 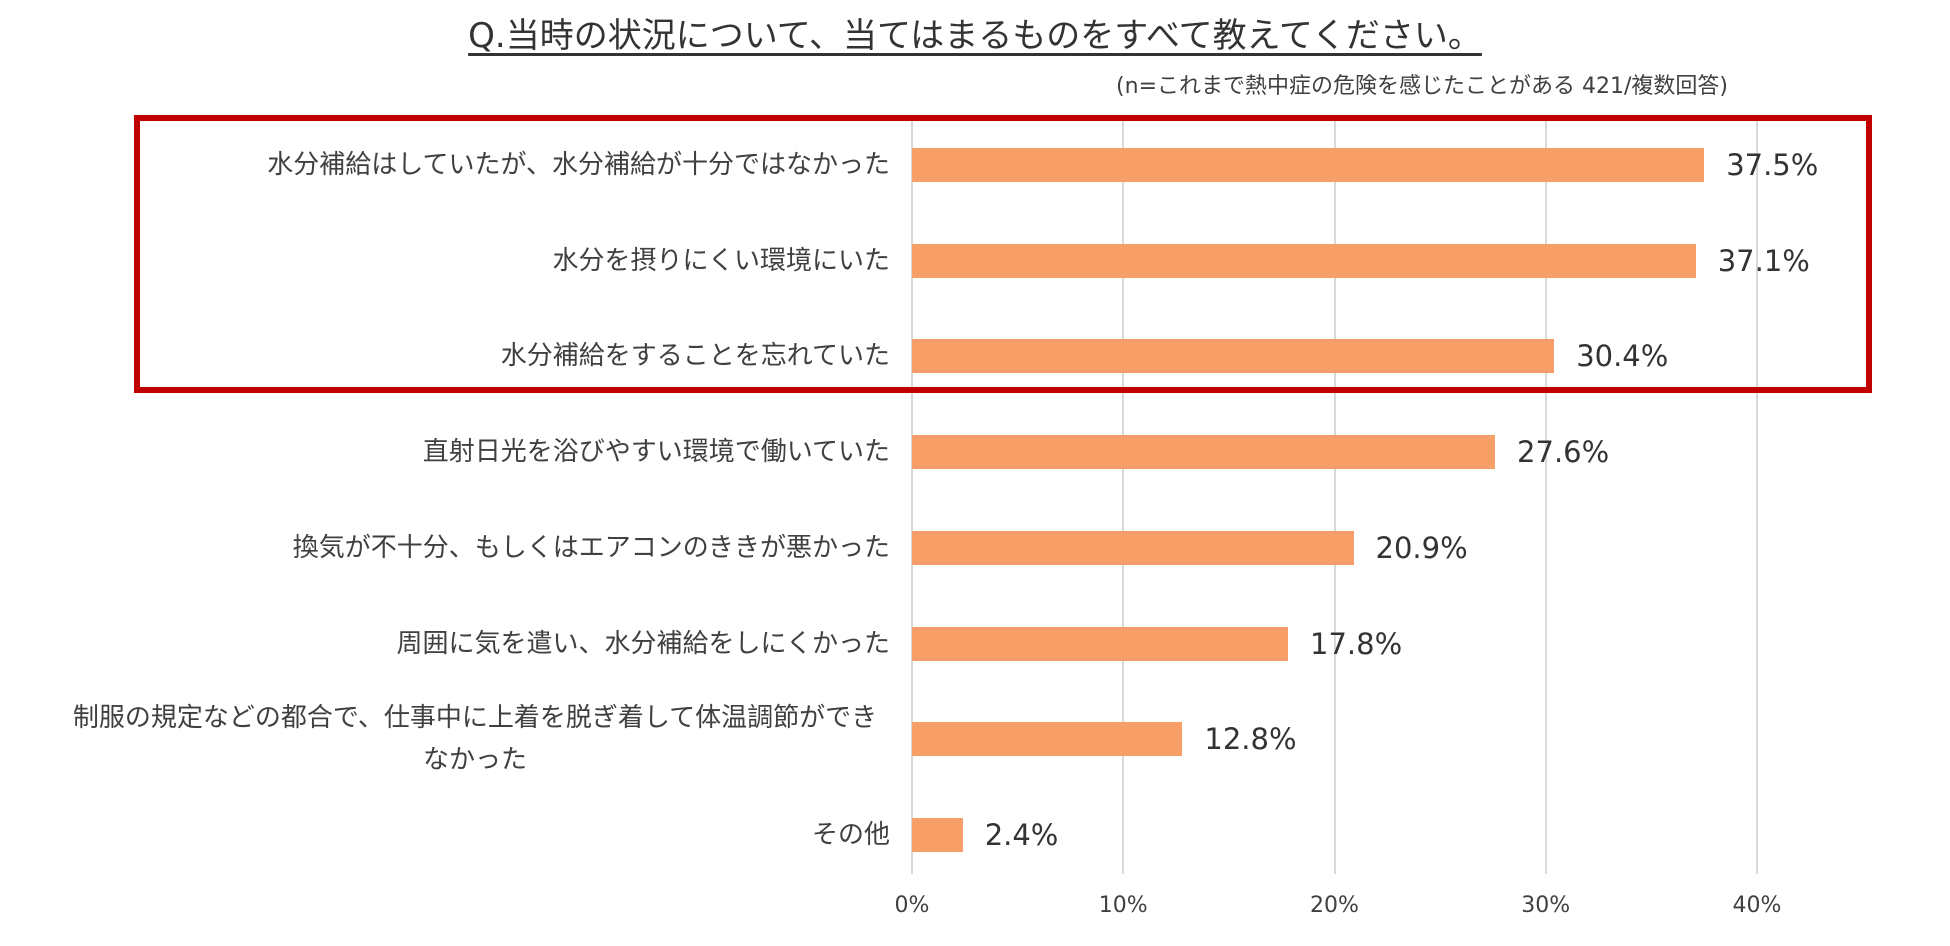 I want to click on category-label: 水分補給はしていたが、水分補給が十分ではなかった, so click(x=578, y=165).